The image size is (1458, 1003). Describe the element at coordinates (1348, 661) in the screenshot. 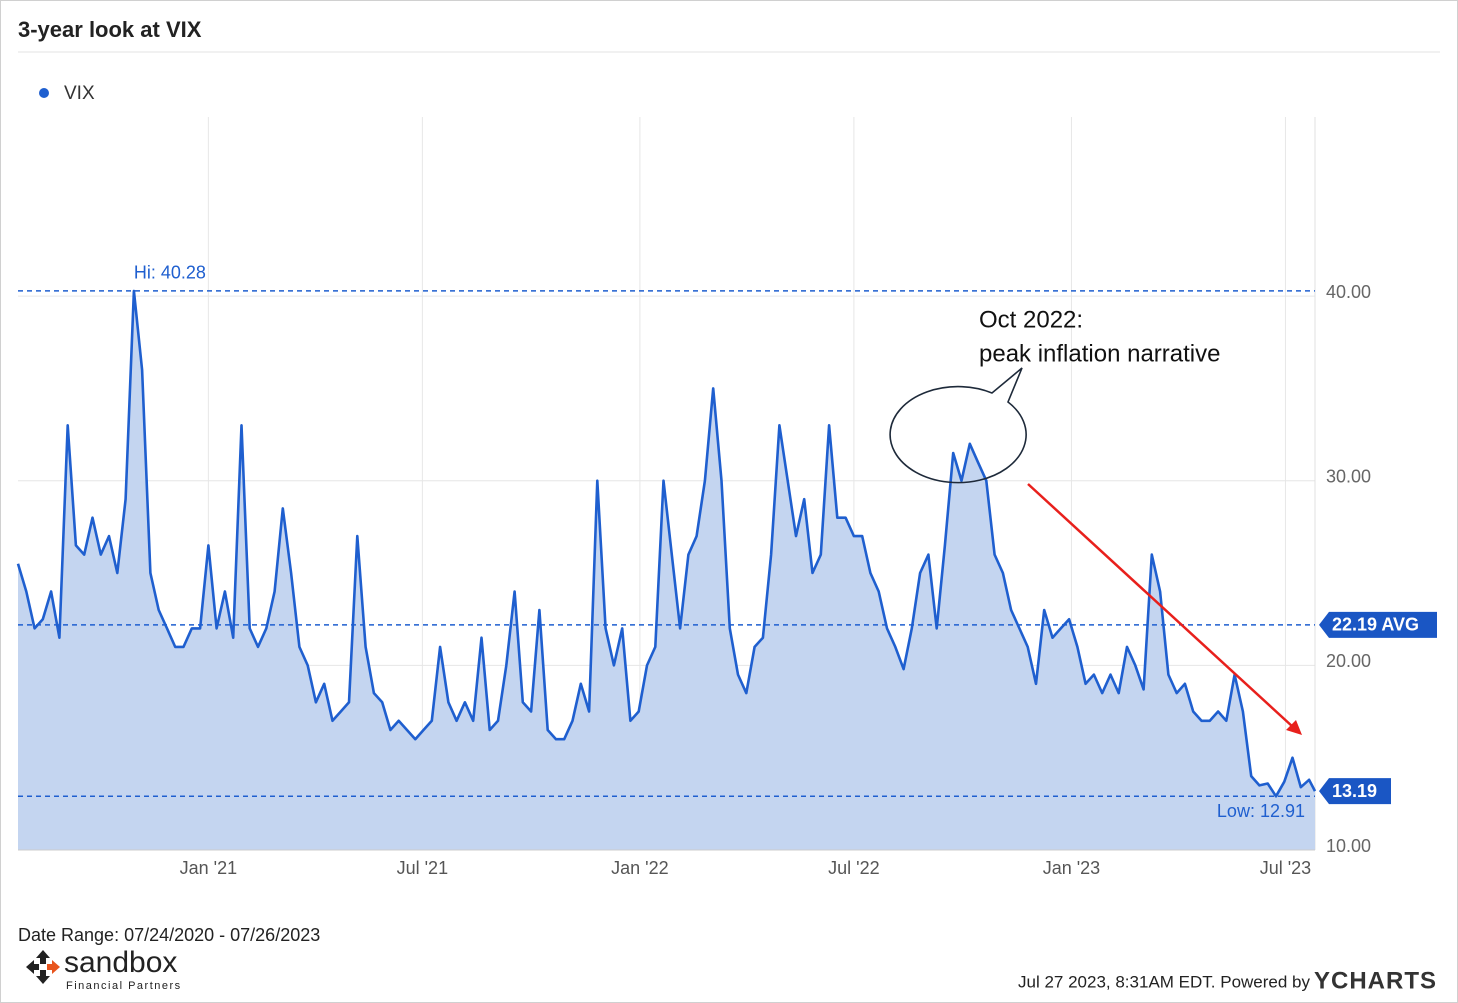

I see `y-tick-label: 20.00` at that location.